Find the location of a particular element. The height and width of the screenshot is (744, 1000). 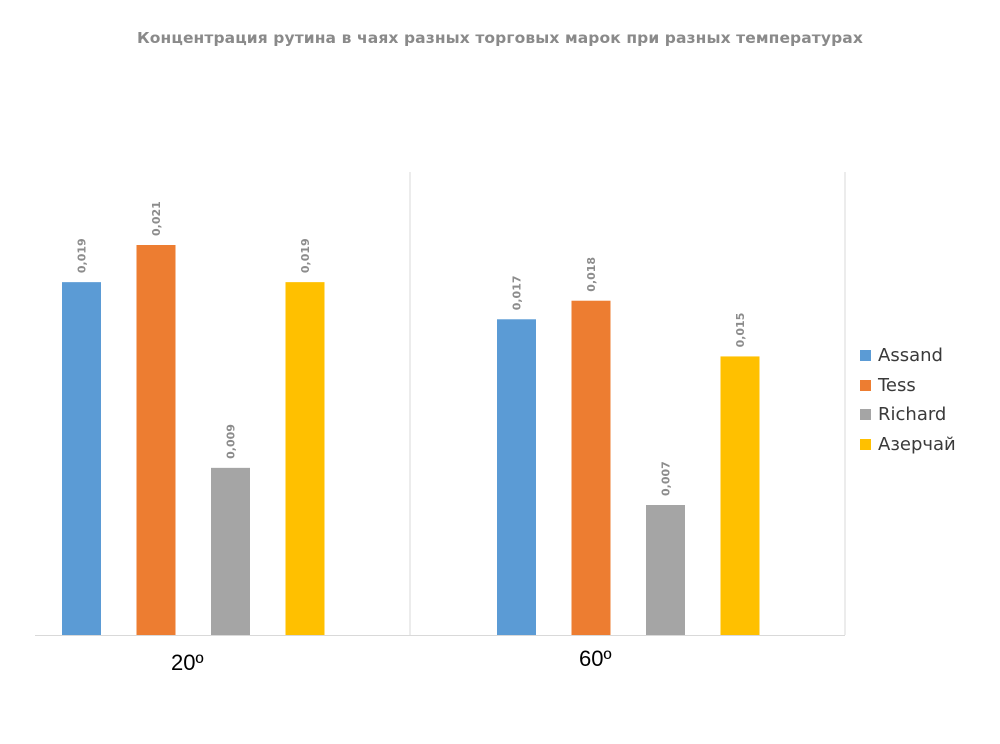

data-label: 0,015 is located at coordinates (740, 330).